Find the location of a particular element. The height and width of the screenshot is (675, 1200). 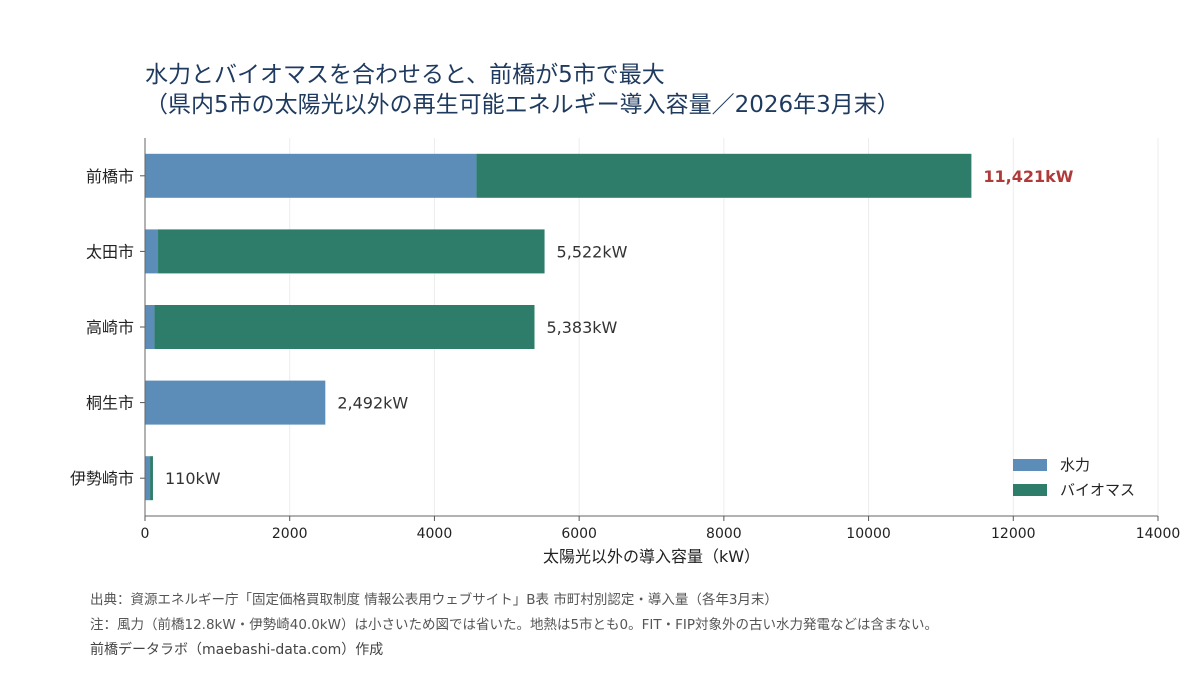

x-tick-label: 0 is located at coordinates (145, 534).